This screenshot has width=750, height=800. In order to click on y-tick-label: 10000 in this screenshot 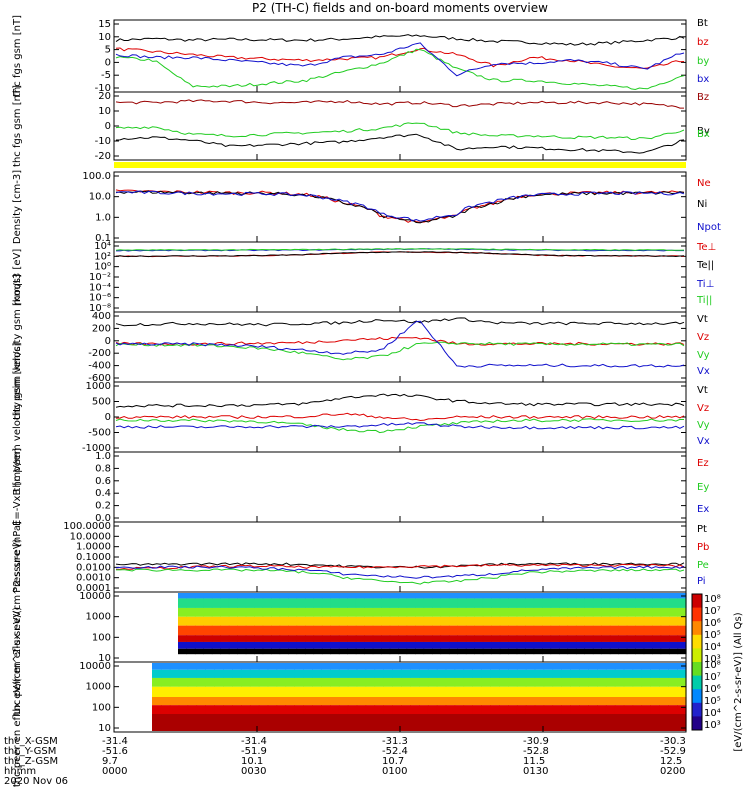, I will do `click(95, 596)`.